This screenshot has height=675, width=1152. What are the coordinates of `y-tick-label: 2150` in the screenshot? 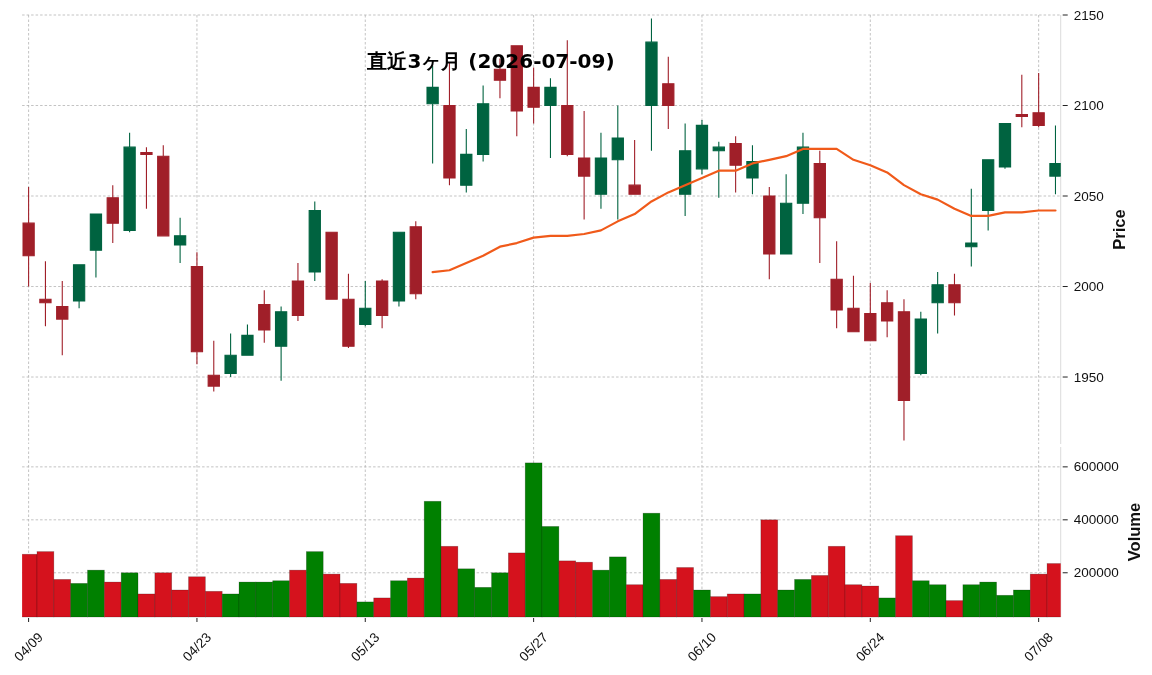 It's located at (1088, 15).